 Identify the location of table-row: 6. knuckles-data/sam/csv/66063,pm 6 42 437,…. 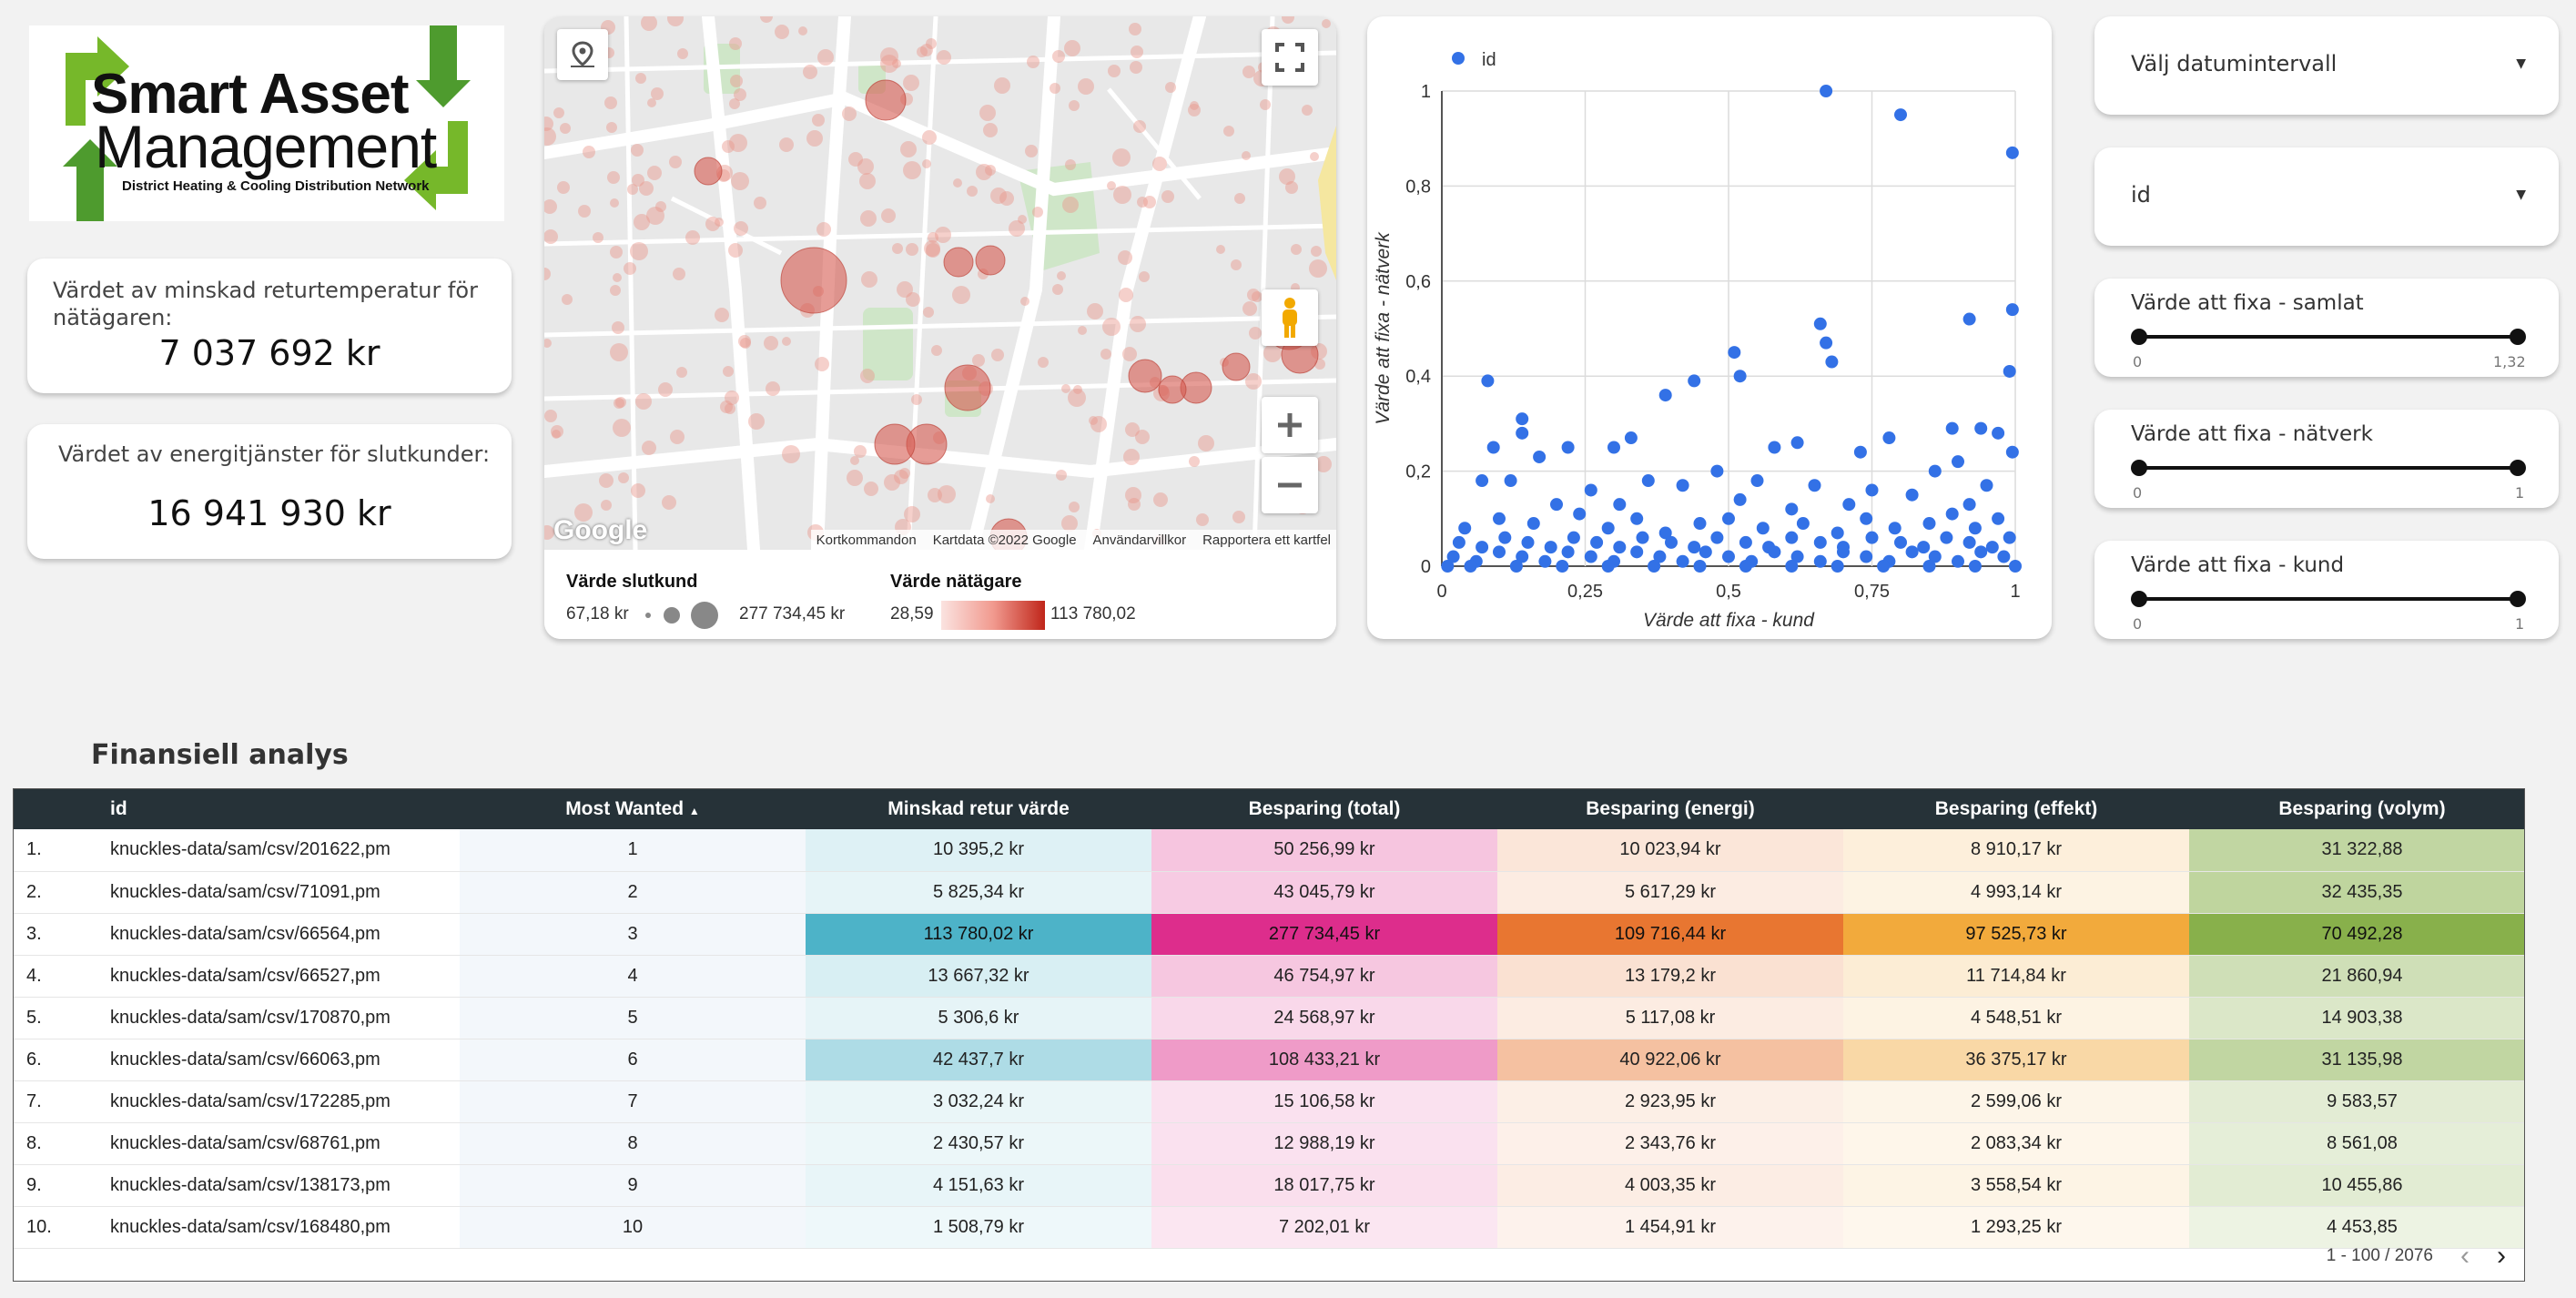
(1269, 1060).